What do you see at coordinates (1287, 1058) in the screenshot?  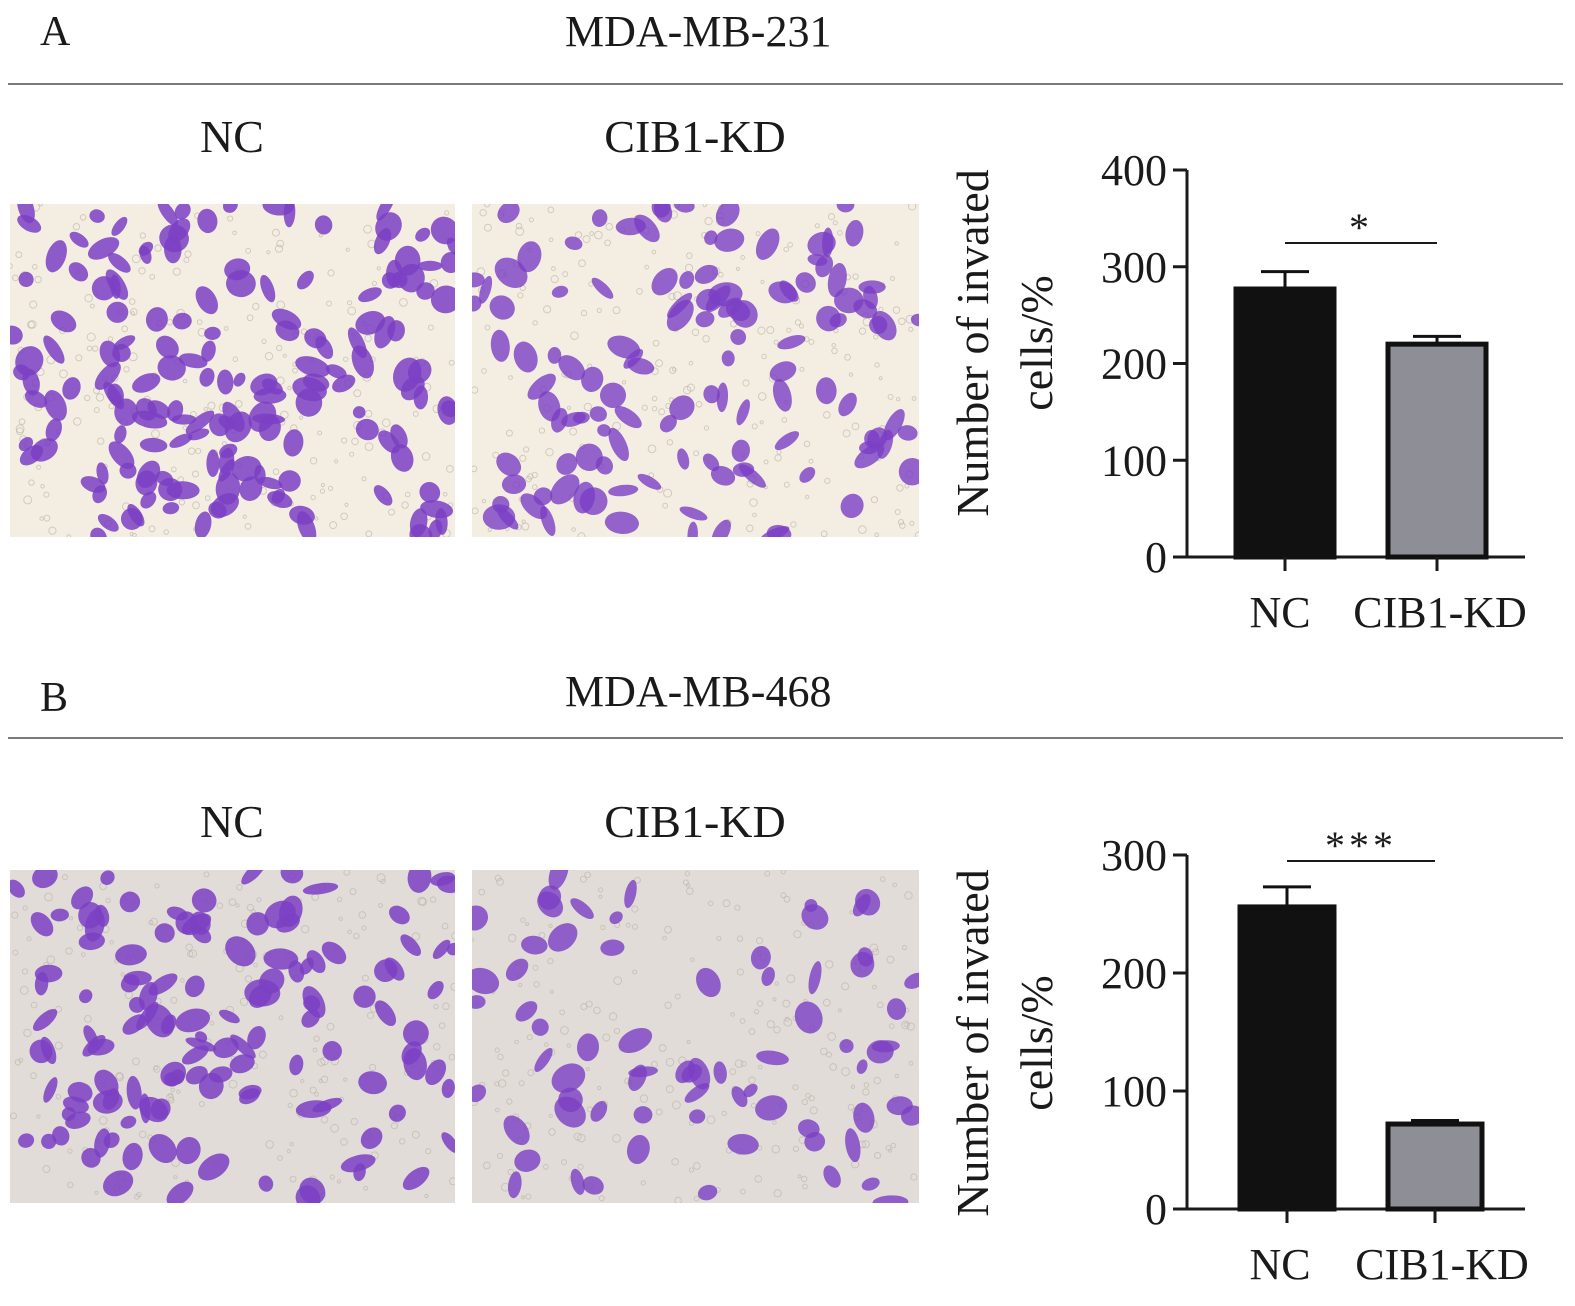 I see `bar-nc` at bounding box center [1287, 1058].